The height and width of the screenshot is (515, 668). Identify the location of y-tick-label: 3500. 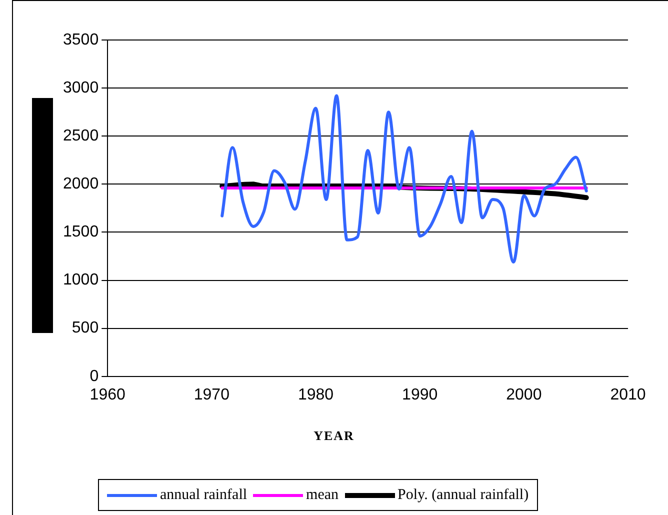
(81, 39).